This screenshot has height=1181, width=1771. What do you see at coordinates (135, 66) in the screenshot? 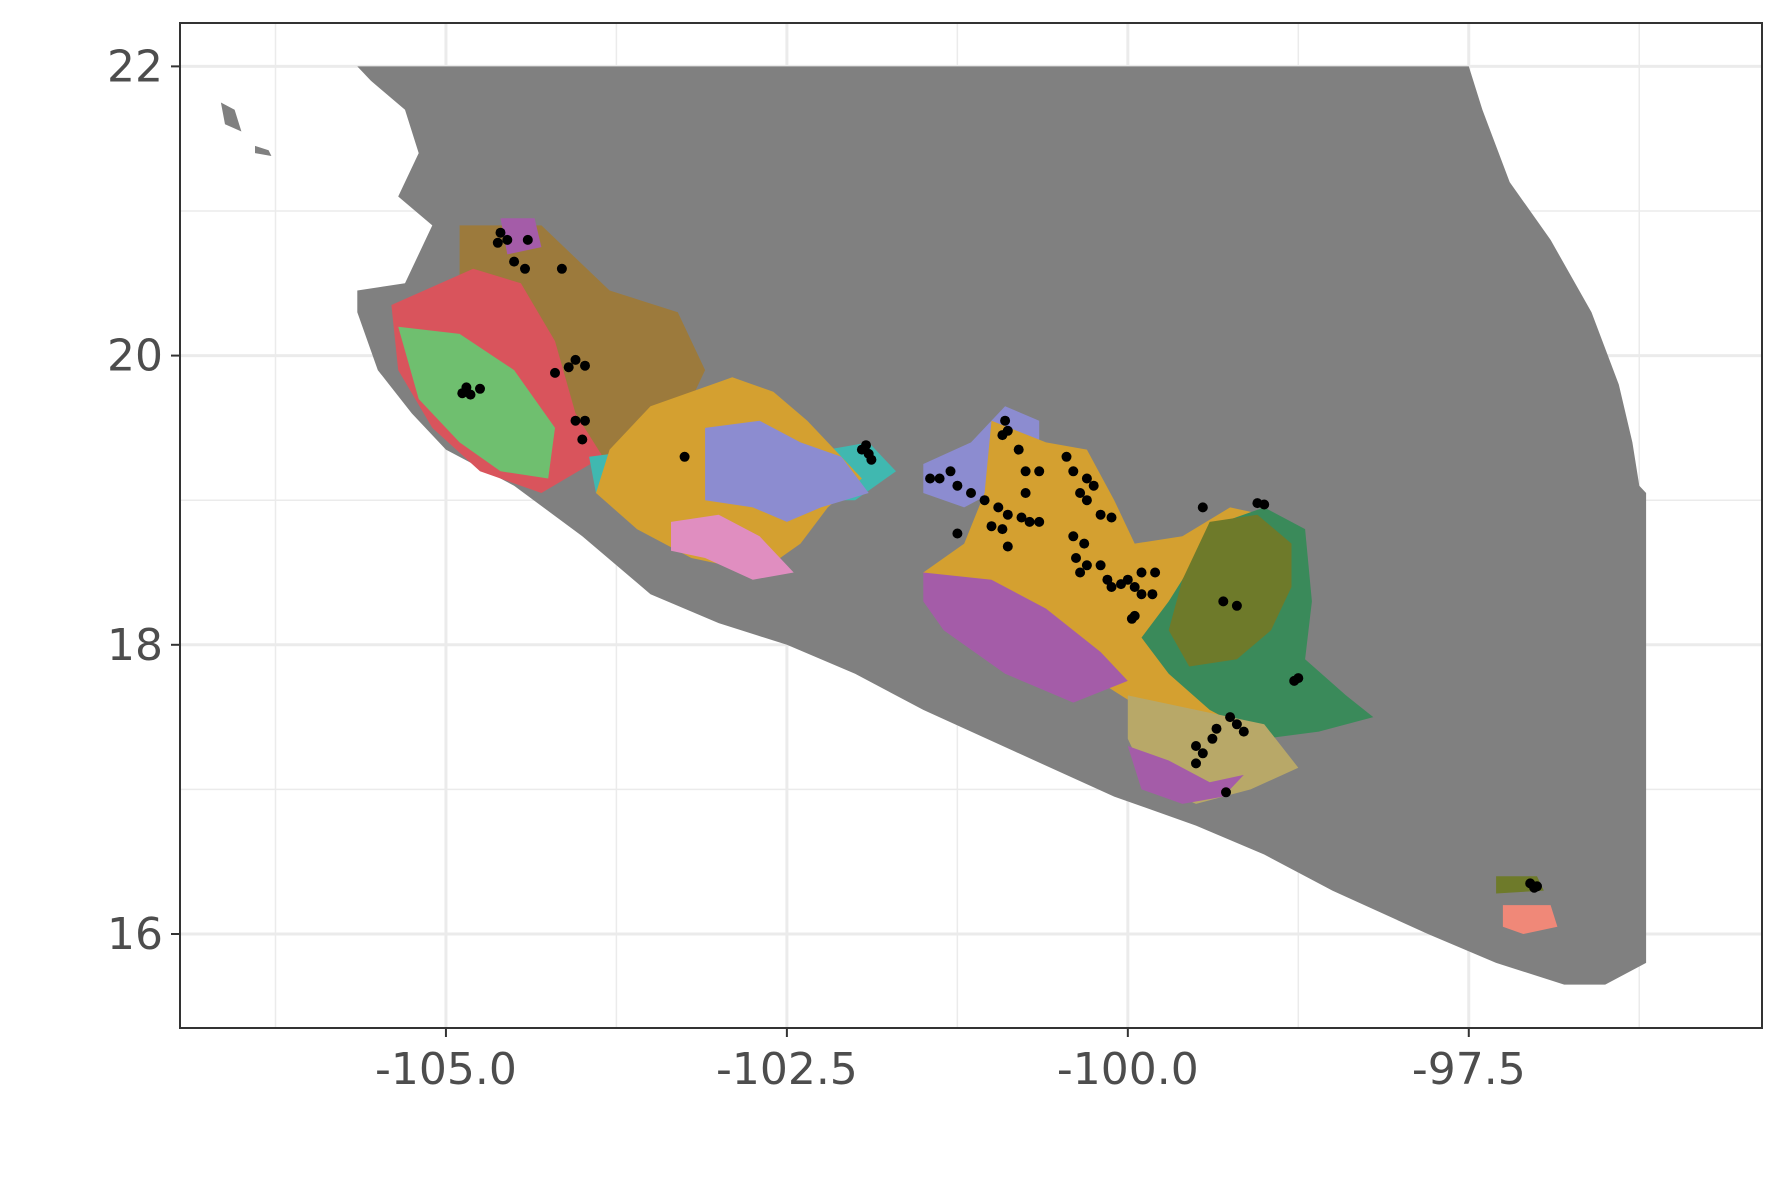
I see `y-tick-label-3: 22` at bounding box center [135, 66].